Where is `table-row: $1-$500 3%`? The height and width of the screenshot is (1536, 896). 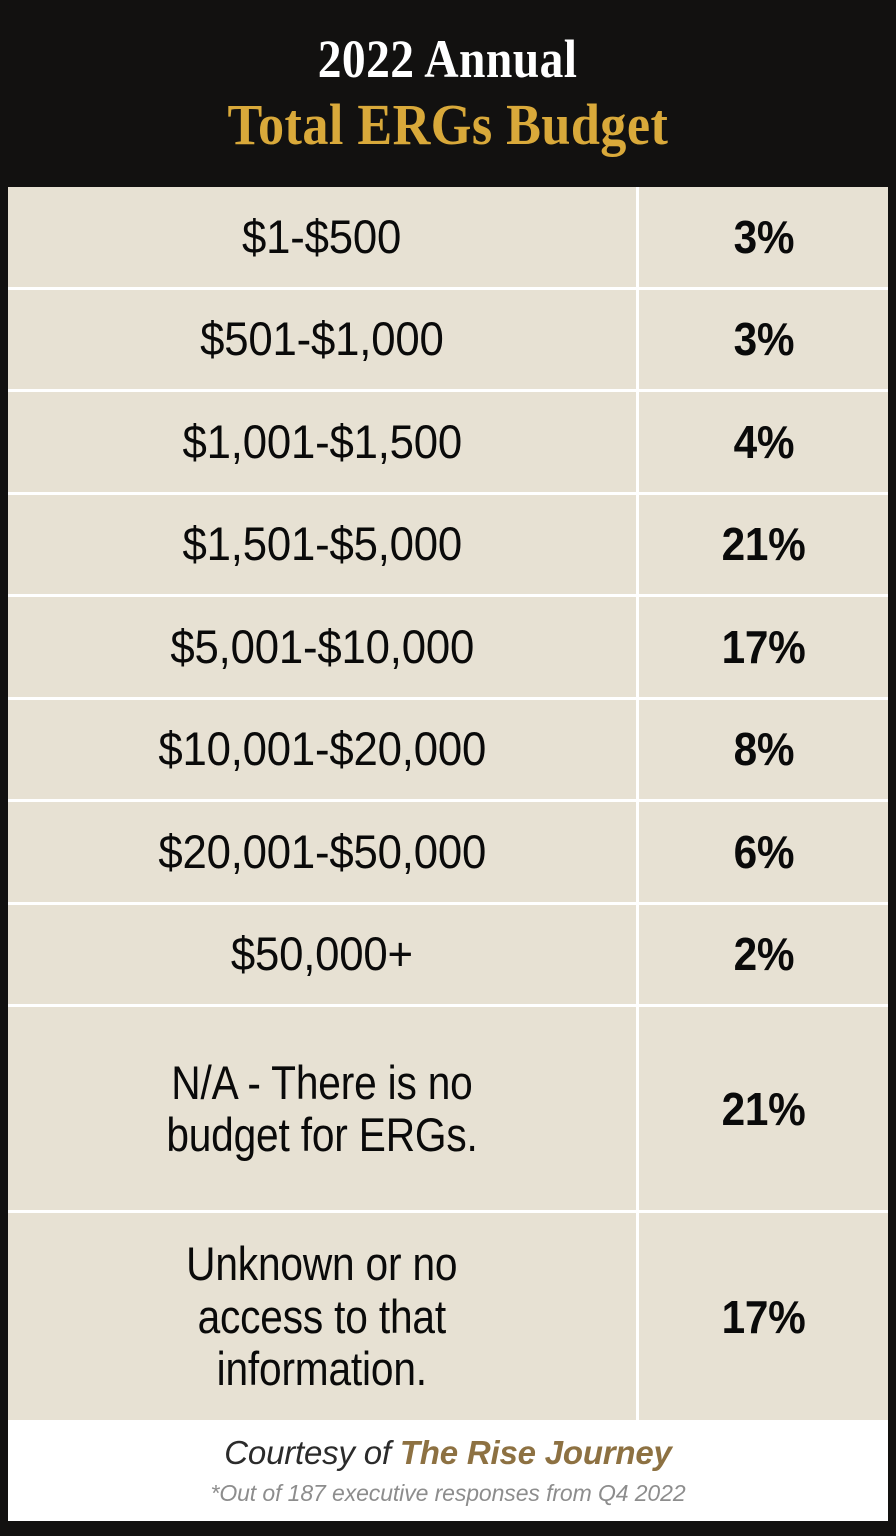 table-row: $1-$500 3% is located at coordinates (448, 238).